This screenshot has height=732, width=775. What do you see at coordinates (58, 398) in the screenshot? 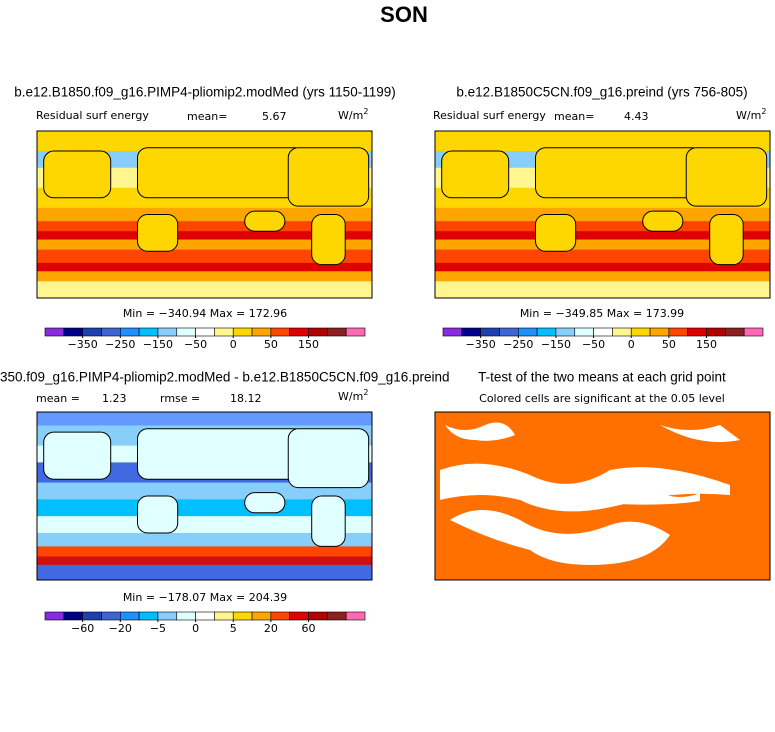
I see `mean-label: mean =` at bounding box center [58, 398].